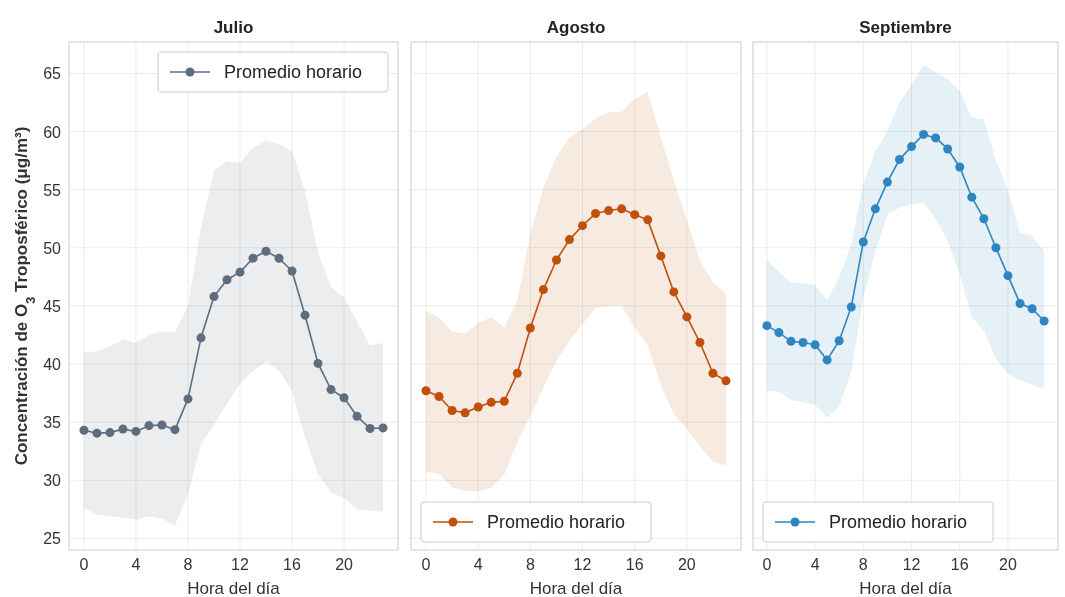 The height and width of the screenshot is (597, 1065). What do you see at coordinates (52, 539) in the screenshot?
I see `y-tick-label: 25` at bounding box center [52, 539].